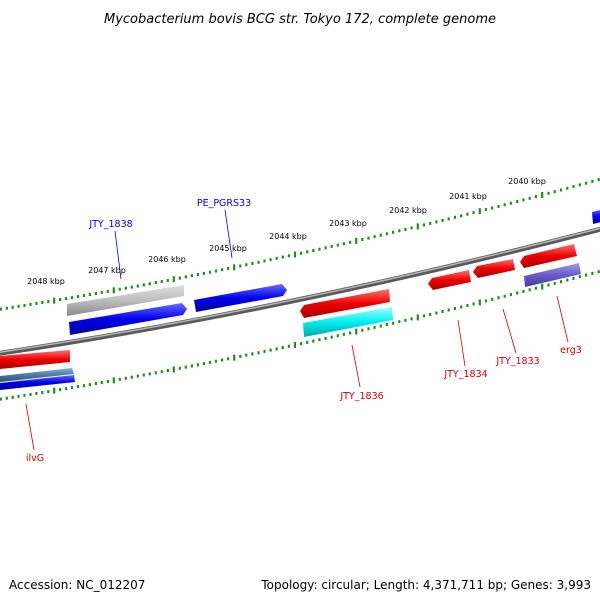 This screenshot has width=600, height=600. Describe the element at coordinates (548, 256) in the screenshot. I see `gene-erg3-red-feature` at that location.